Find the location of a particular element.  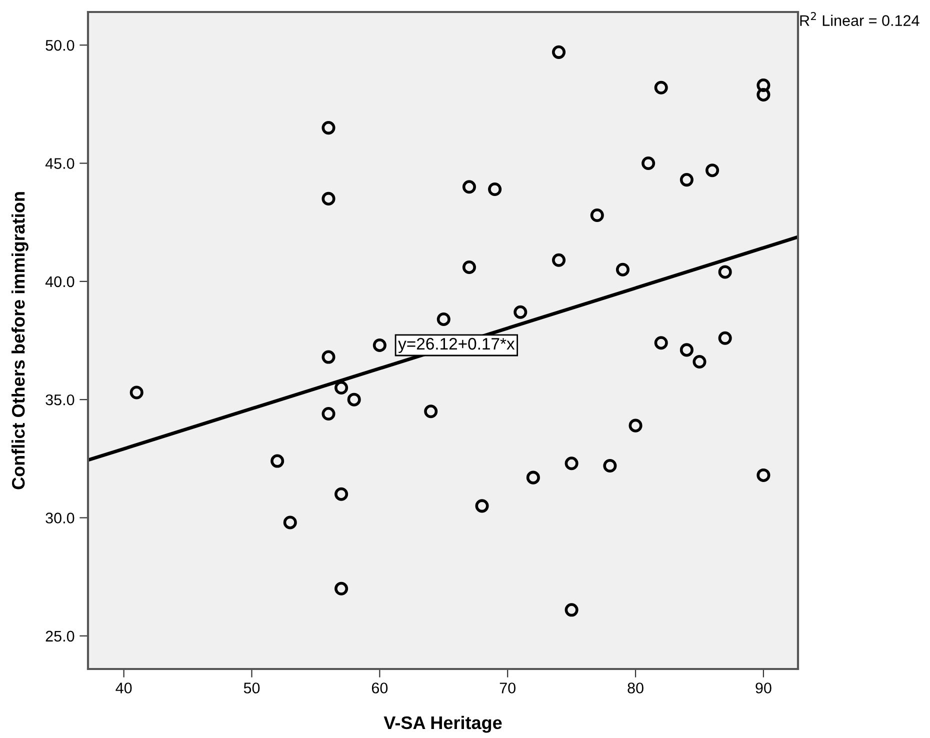

x-tick-label: 70 is located at coordinates (508, 688).